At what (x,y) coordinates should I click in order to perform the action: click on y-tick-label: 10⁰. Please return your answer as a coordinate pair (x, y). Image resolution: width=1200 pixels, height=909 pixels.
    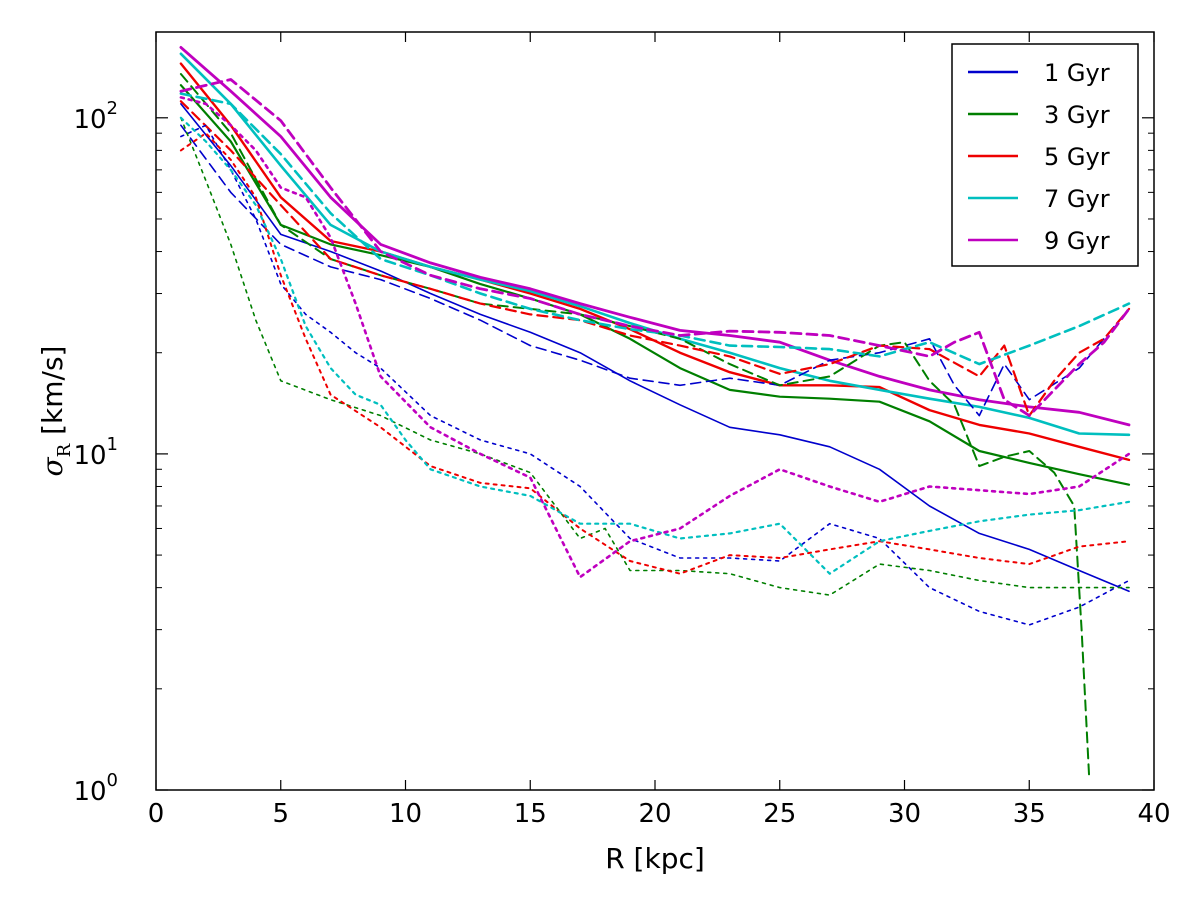
    Looking at the image, I should click on (95, 788).